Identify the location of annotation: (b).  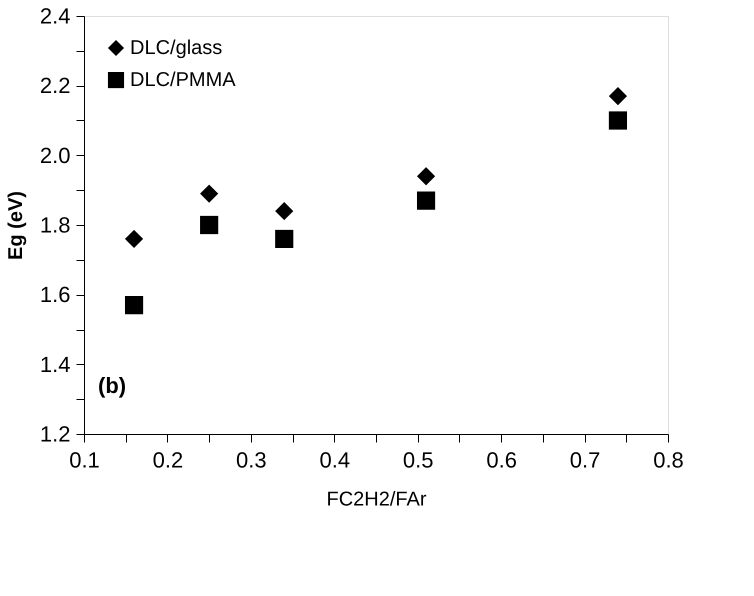
(112, 385).